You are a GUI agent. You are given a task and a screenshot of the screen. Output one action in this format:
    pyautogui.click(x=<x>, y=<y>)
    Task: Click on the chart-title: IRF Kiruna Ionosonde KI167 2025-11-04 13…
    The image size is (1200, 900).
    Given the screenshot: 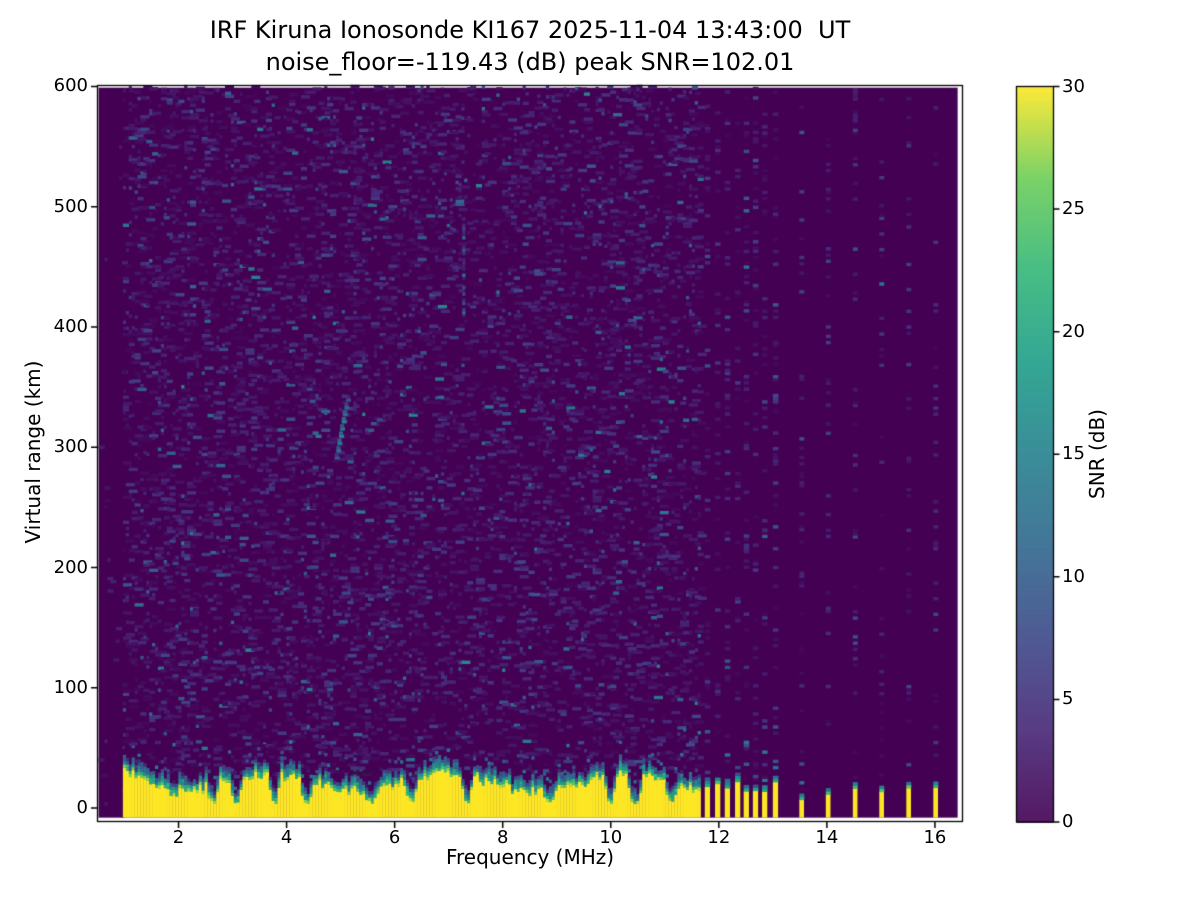 What is the action you would take?
    pyautogui.click(x=530, y=30)
    